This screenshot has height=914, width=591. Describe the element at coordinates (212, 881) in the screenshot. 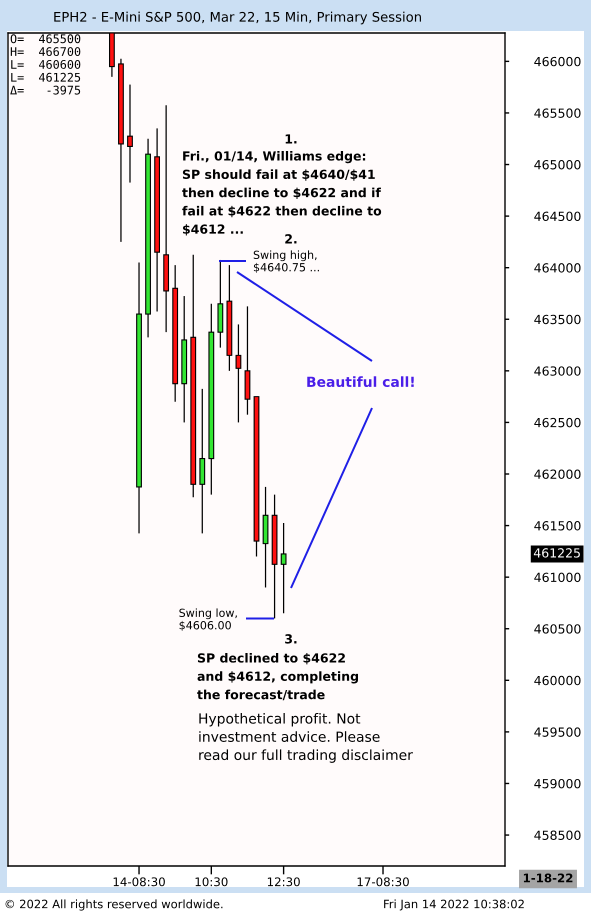

I see `x-tick-label: 10:30` at that location.